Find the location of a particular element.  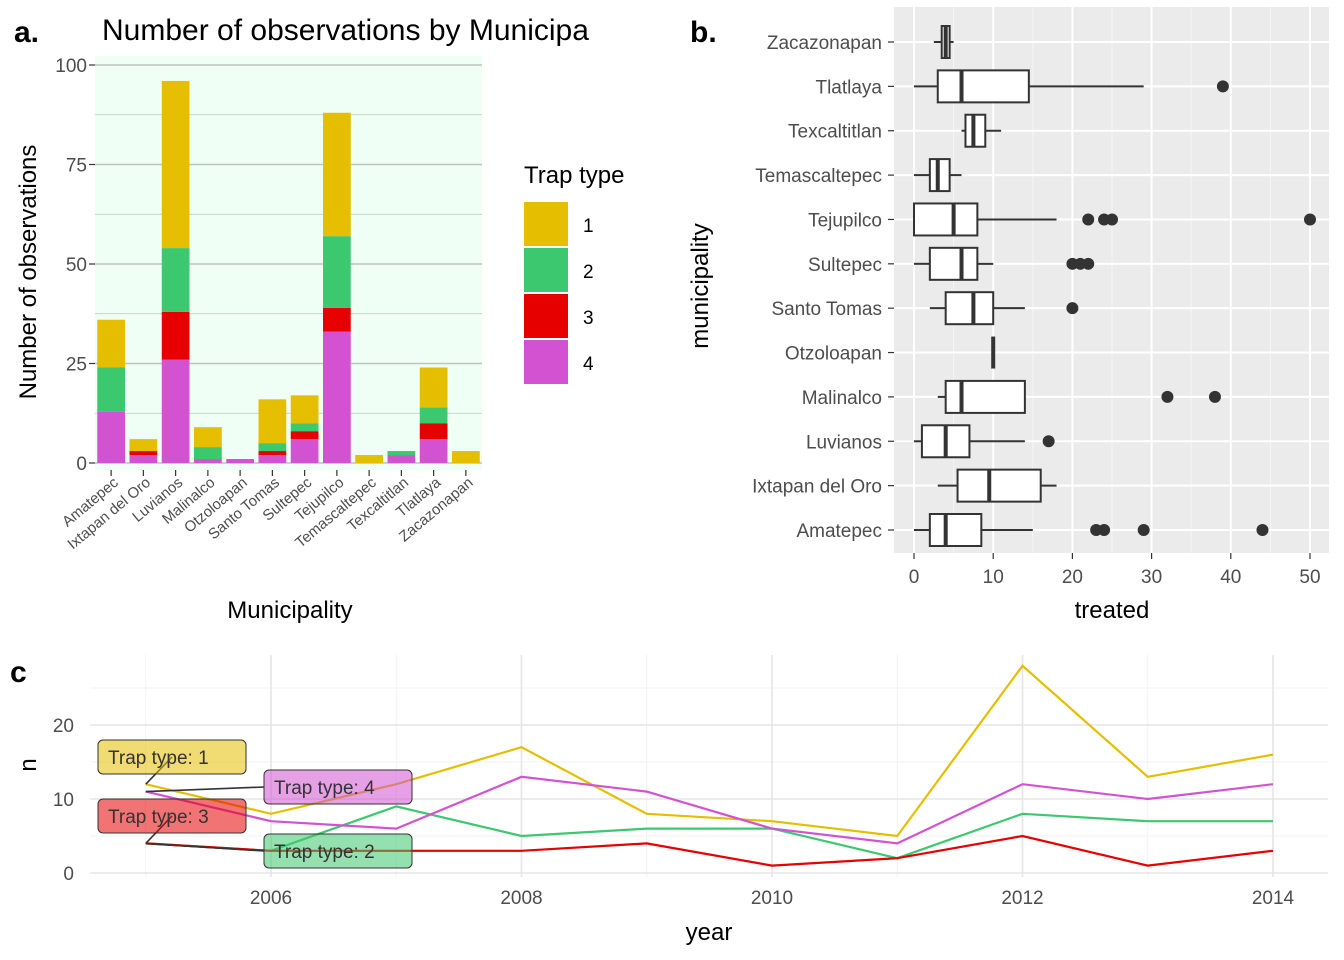

x-tick-label: 2010 is located at coordinates (772, 898).